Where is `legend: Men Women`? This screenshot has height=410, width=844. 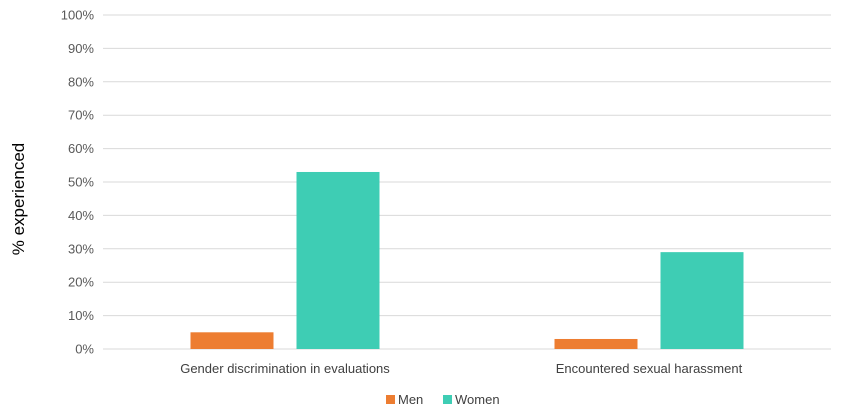
legend: Men Women is located at coordinates (443, 399).